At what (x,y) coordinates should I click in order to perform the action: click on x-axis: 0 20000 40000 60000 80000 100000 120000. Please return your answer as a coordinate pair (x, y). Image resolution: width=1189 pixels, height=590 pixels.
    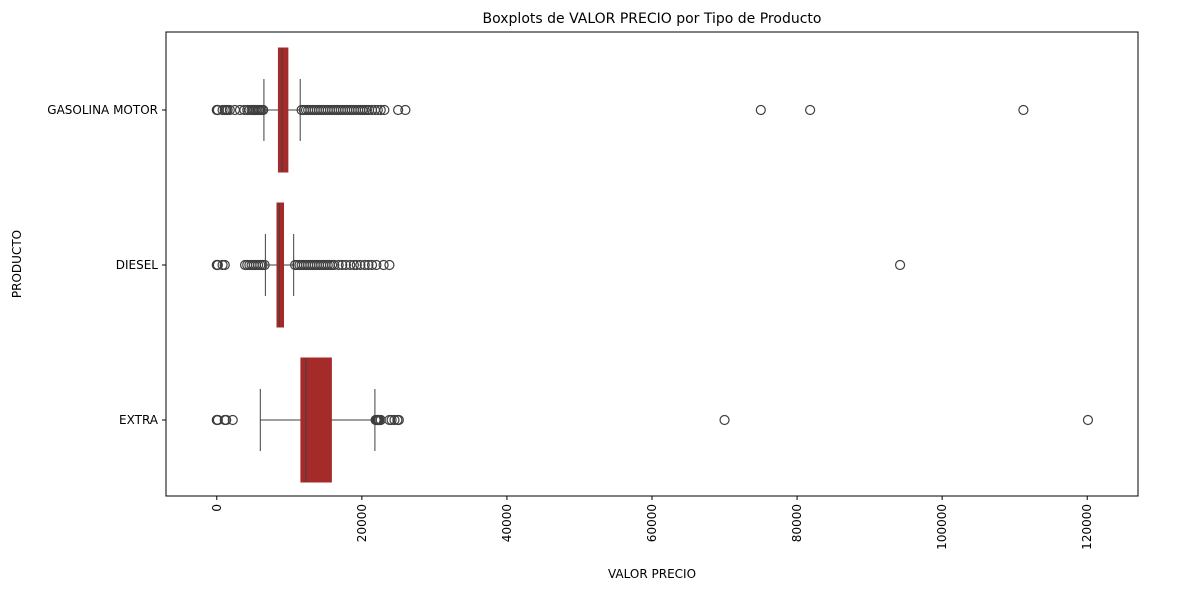
    Looking at the image, I should click on (652, 523).